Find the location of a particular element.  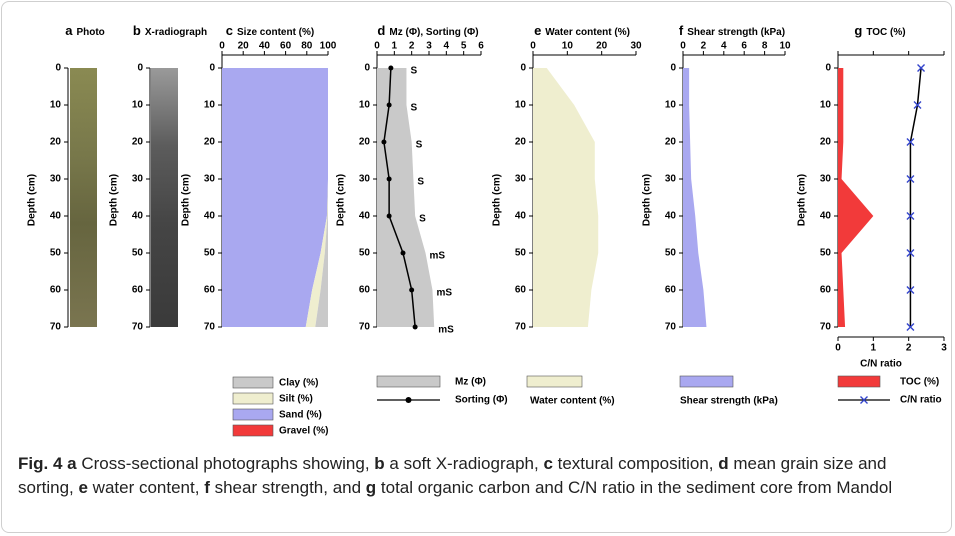

panel-letter: f is located at coordinates (681, 30).